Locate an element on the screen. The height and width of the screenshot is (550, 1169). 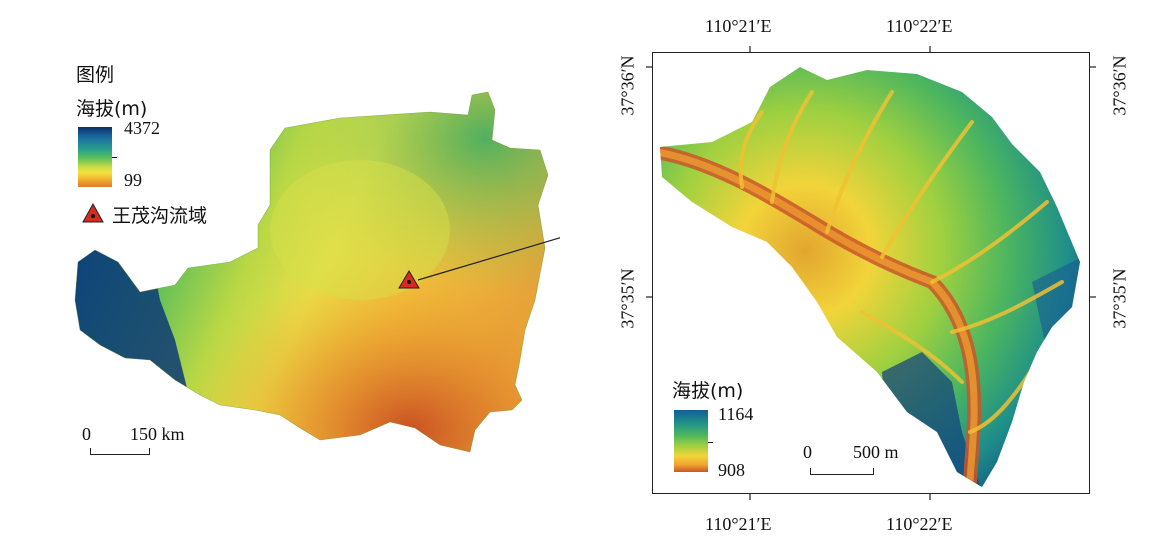
watershed-legend-icon is located at coordinates (93, 212).